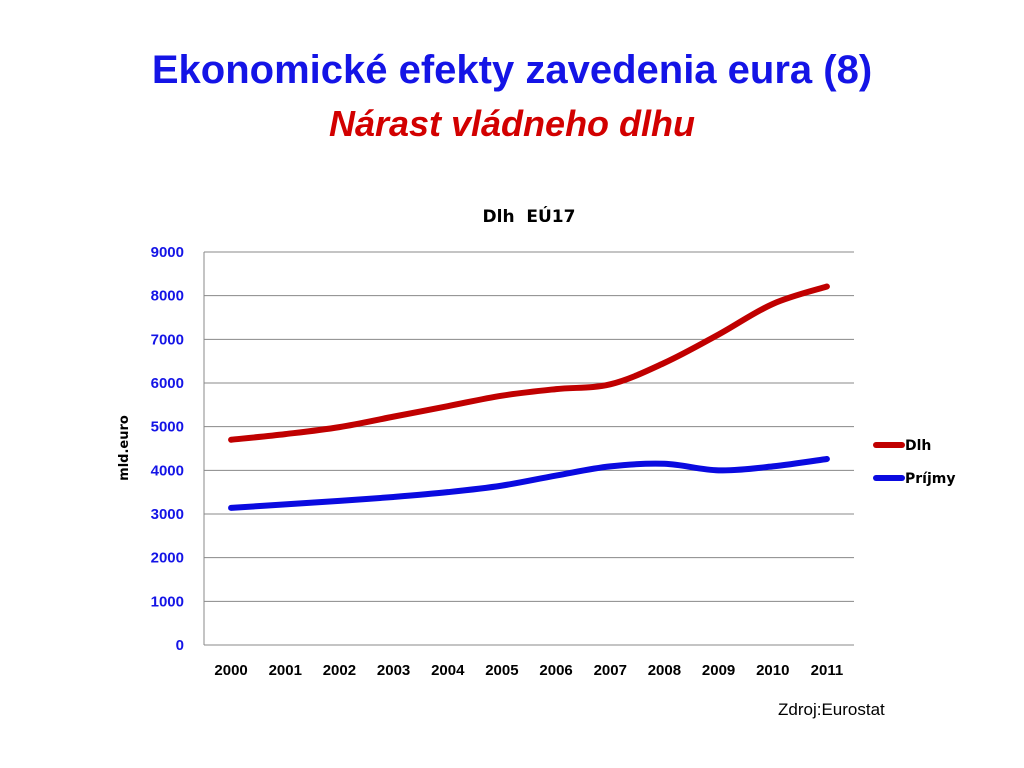 Image resolution: width=1024 pixels, height=768 pixels. I want to click on x-tick-label: 2011, so click(827, 670).